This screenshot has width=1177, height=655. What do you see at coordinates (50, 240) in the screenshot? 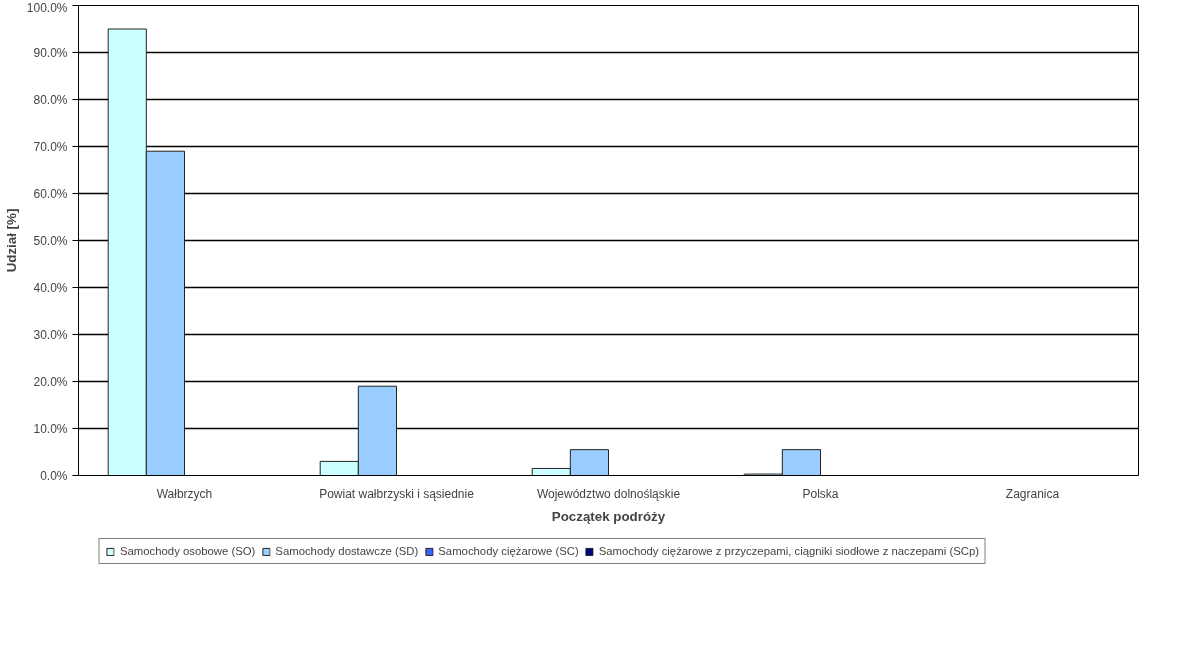
I see `y-tick-label: 50.0%` at bounding box center [50, 240].